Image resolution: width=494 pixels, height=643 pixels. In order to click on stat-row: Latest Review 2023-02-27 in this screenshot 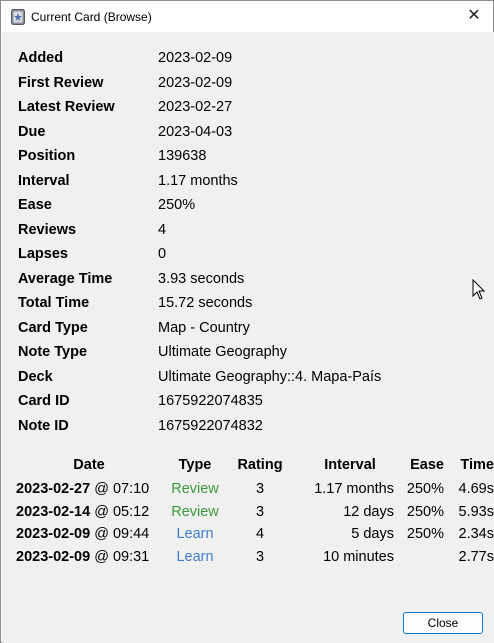, I will do `click(199, 111)`.